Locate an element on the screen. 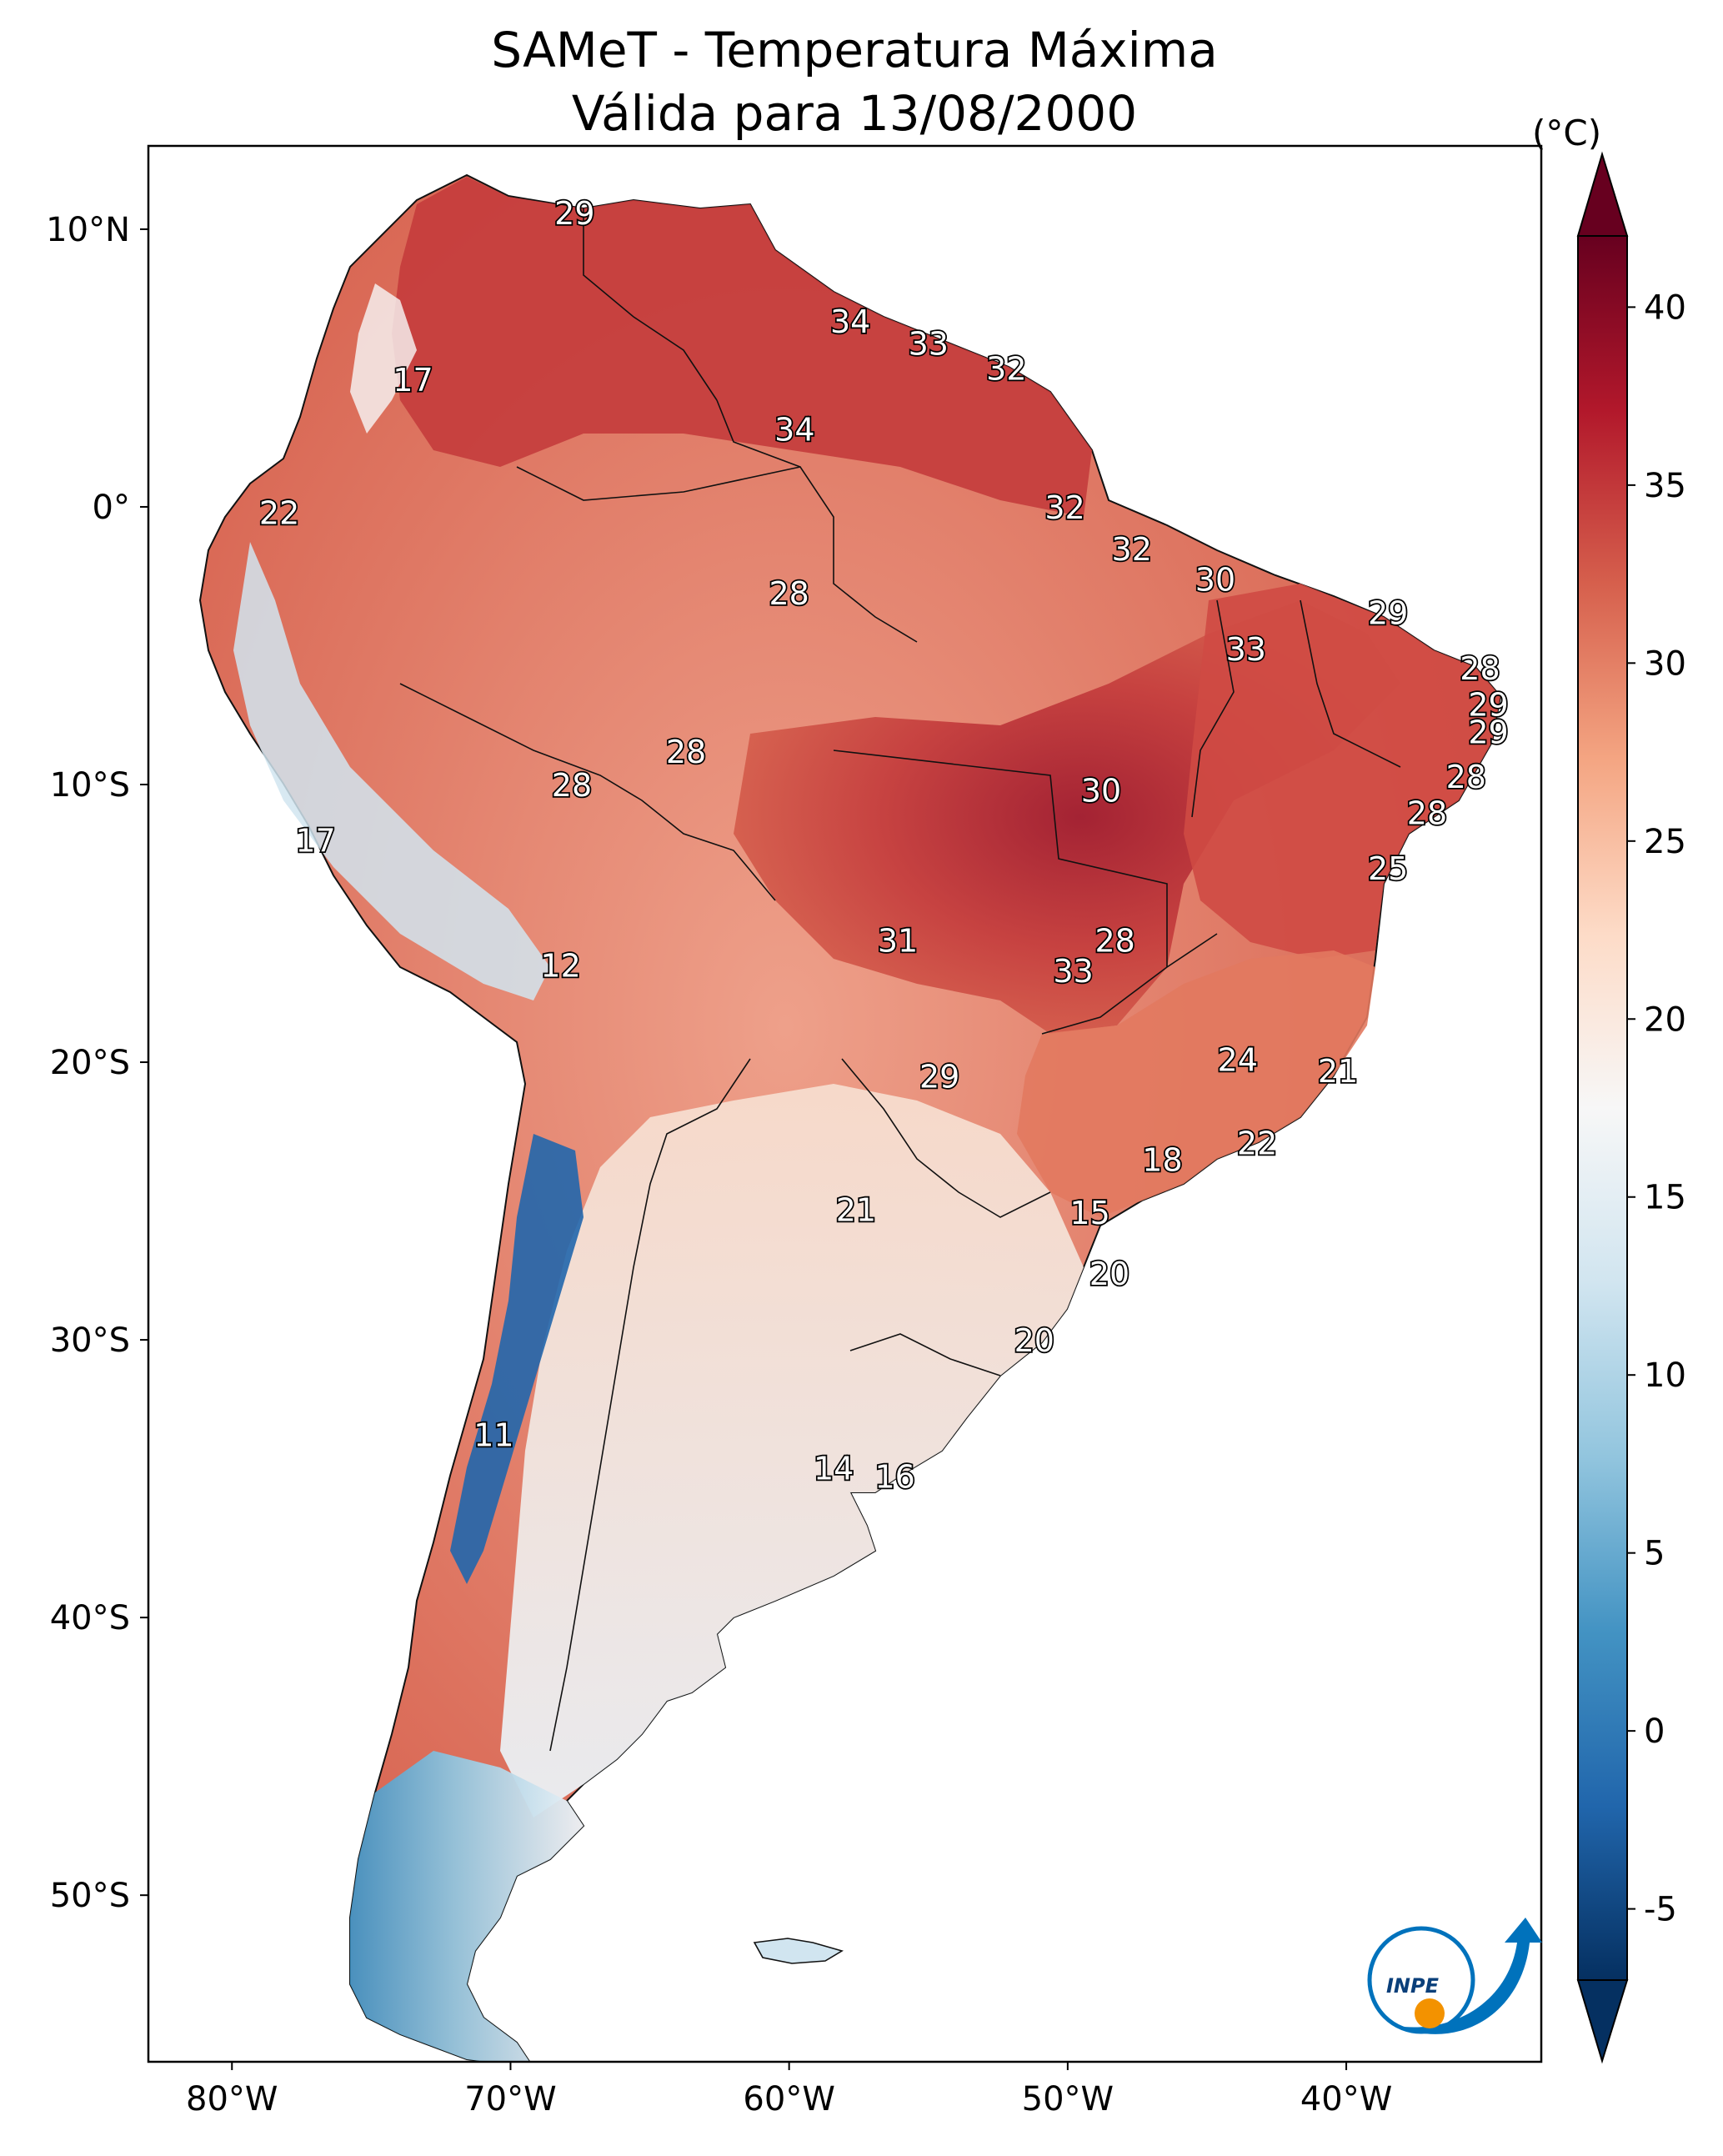 The image size is (1723, 2156). colorbar-body is located at coordinates (1602, 1108).